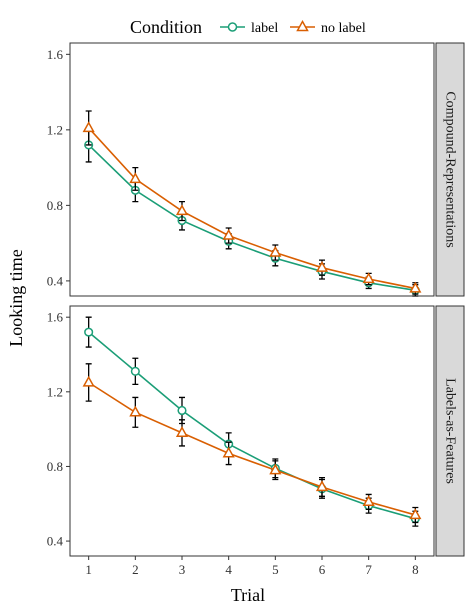 This screenshot has height=609, width=474. Describe the element at coordinates (275, 569) in the screenshot. I see `x-tick-label: 5` at that location.